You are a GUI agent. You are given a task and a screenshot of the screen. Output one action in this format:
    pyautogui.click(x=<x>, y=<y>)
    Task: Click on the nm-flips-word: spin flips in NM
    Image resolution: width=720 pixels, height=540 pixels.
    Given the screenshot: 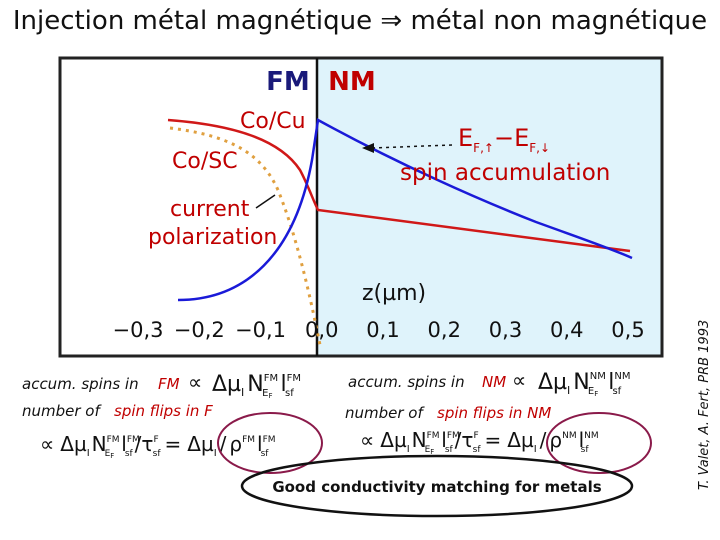 What is the action you would take?
    pyautogui.click(x=494, y=413)
    